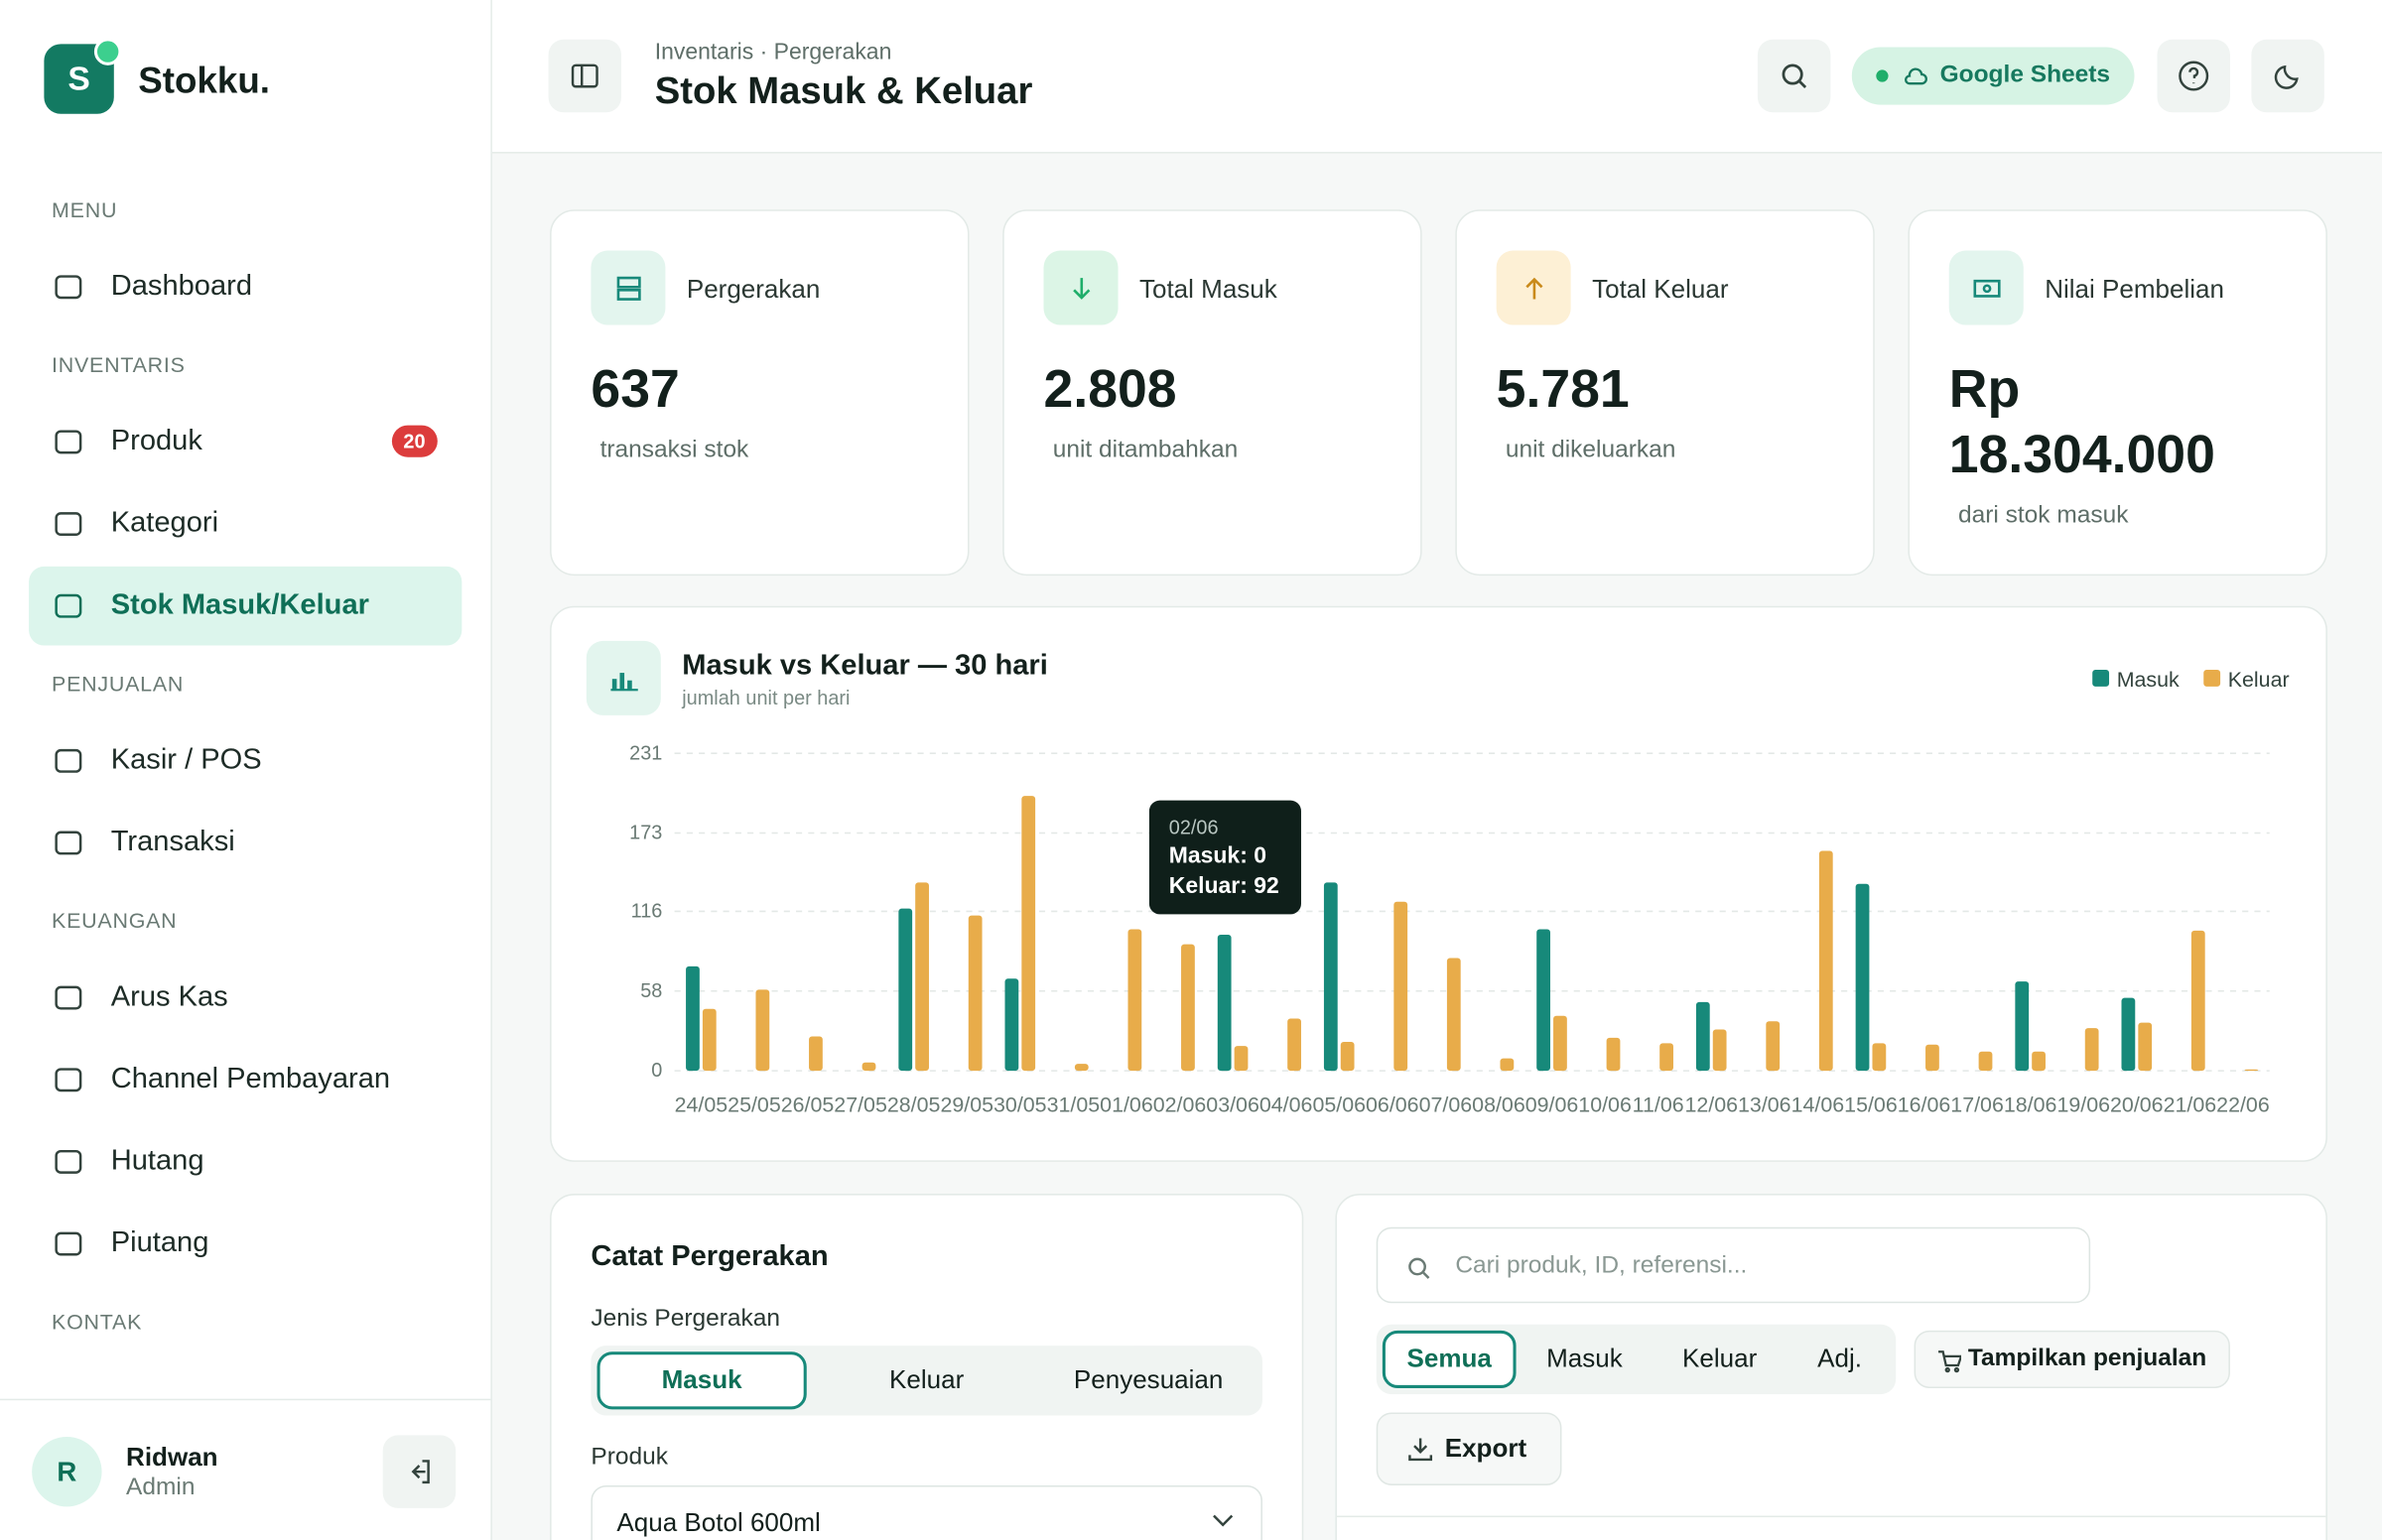 The height and width of the screenshot is (1540, 2382). What do you see at coordinates (645, 833) in the screenshot?
I see `y-tick-label: 173` at bounding box center [645, 833].